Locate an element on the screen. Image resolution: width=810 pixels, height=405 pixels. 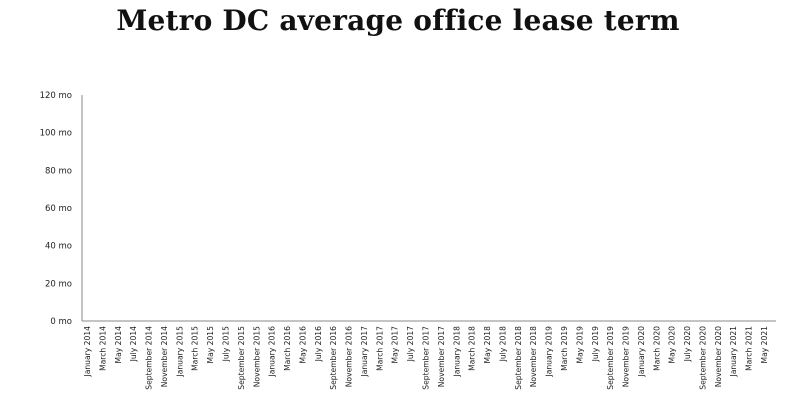
x-tick-label: May 2019 is located at coordinates (579, 345).